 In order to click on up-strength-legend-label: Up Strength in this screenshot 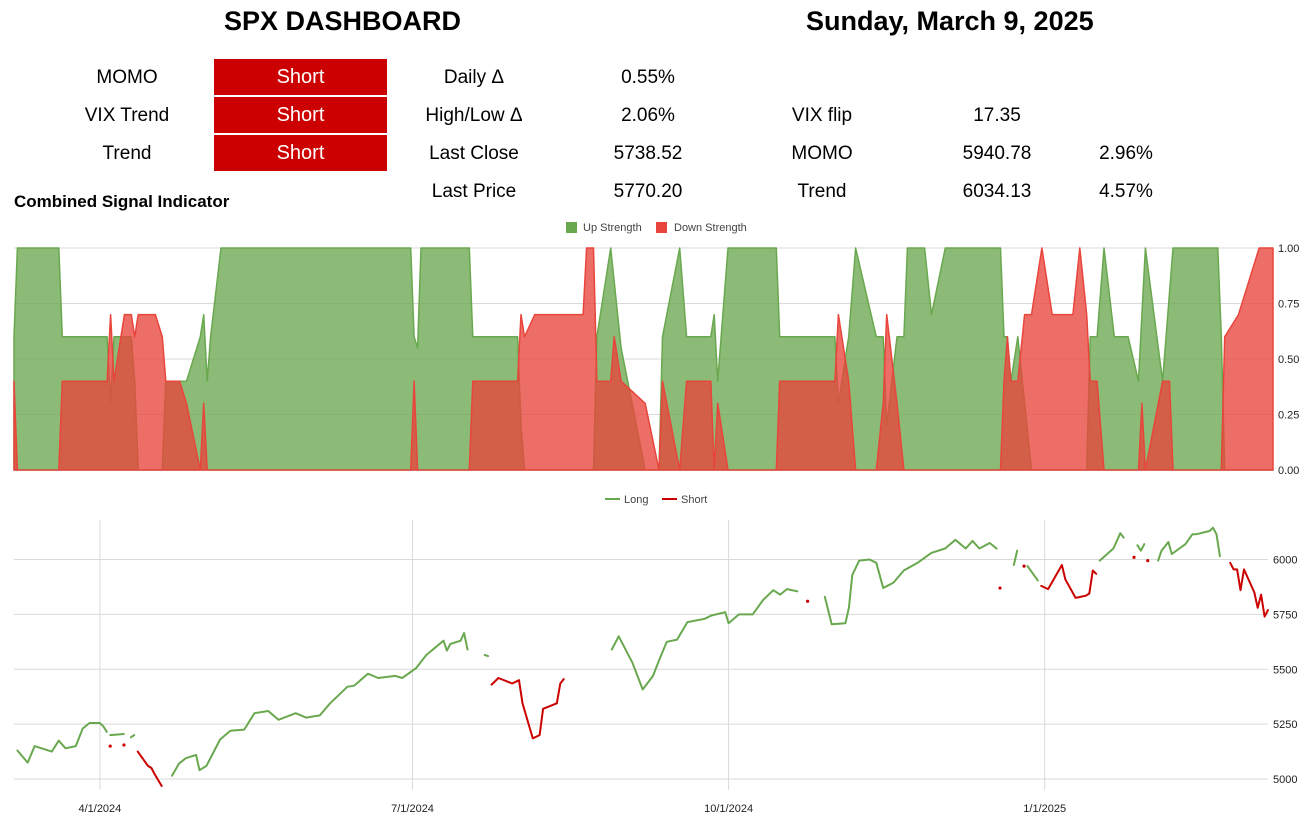, I will do `click(612, 228)`.